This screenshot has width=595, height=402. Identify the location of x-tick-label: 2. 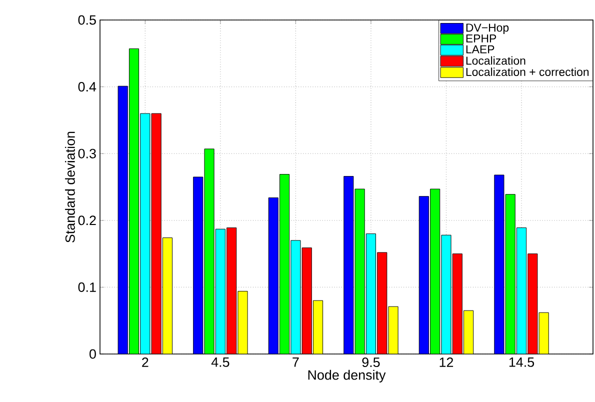
(145, 362).